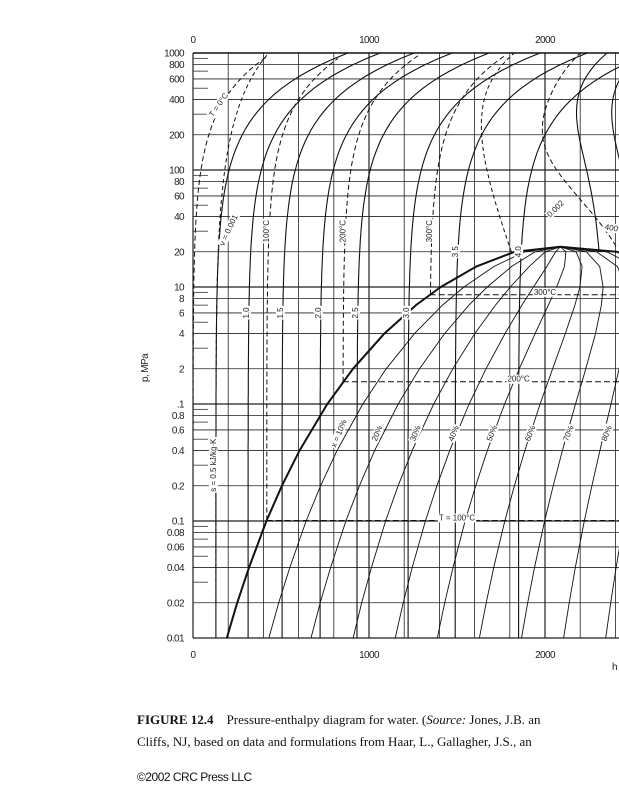 The image size is (619, 800). What do you see at coordinates (178, 451) in the screenshot?
I see `y-tick-label: 0.4` at bounding box center [178, 451].